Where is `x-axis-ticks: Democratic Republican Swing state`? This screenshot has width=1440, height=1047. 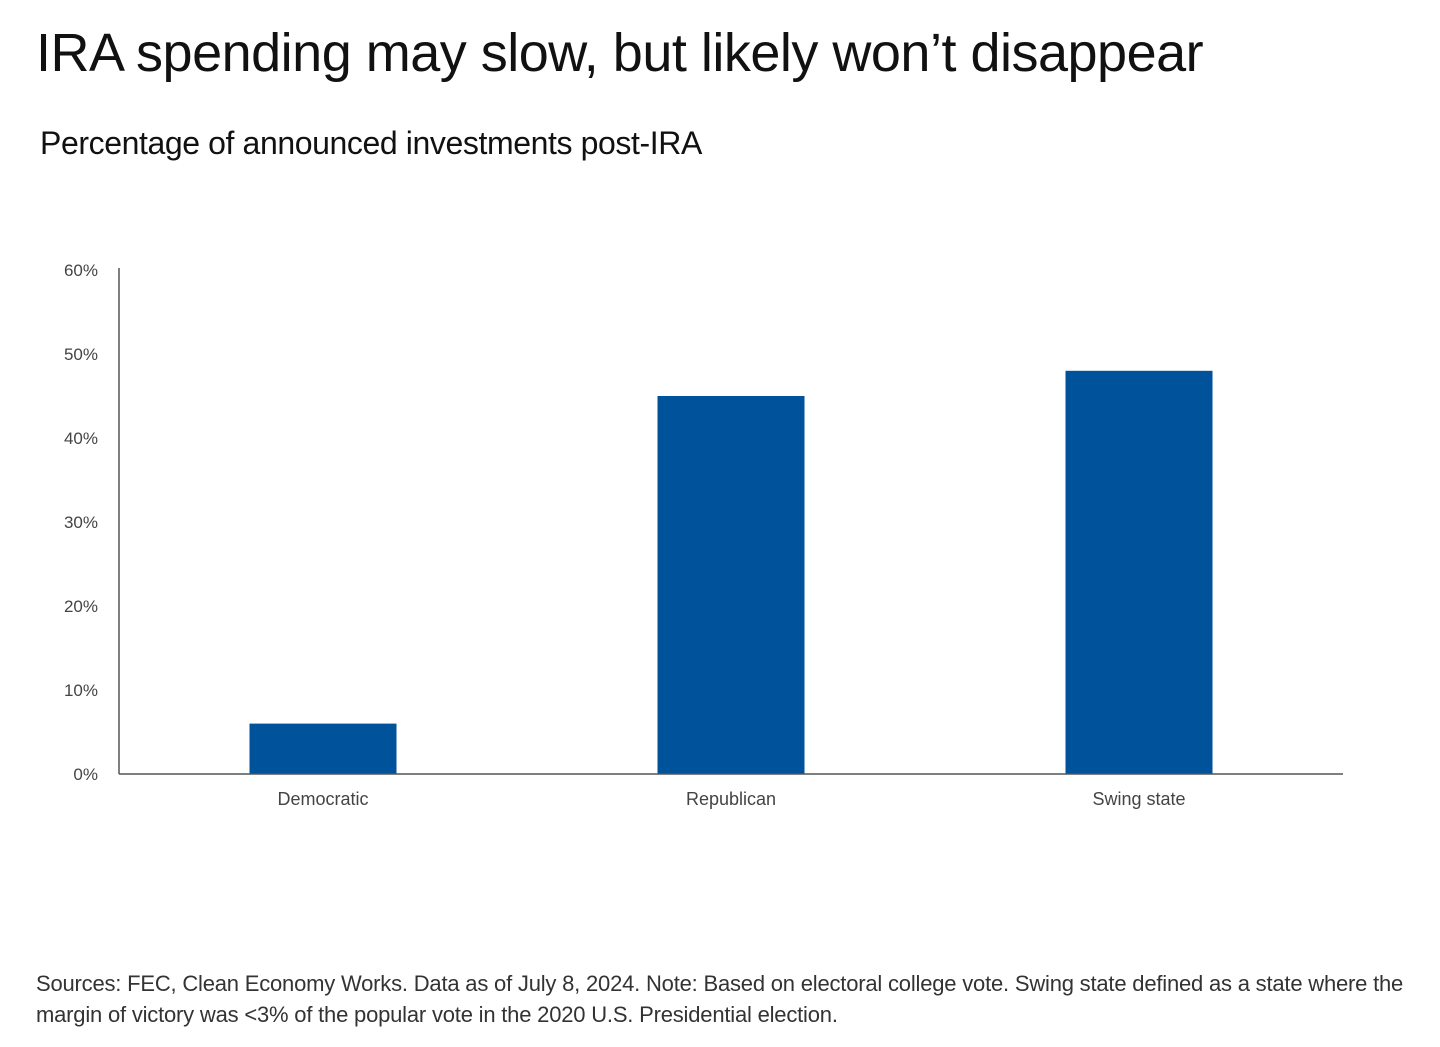 x-axis-ticks: Democratic Republican Swing state is located at coordinates (731, 799).